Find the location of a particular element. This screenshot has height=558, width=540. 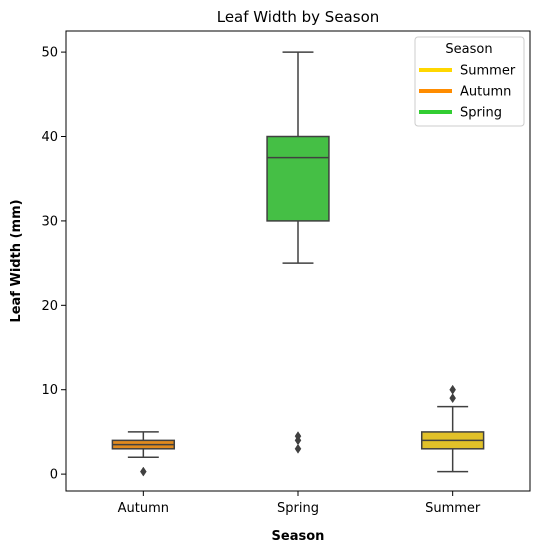

y-tick-label: 0 is located at coordinates (54, 475).